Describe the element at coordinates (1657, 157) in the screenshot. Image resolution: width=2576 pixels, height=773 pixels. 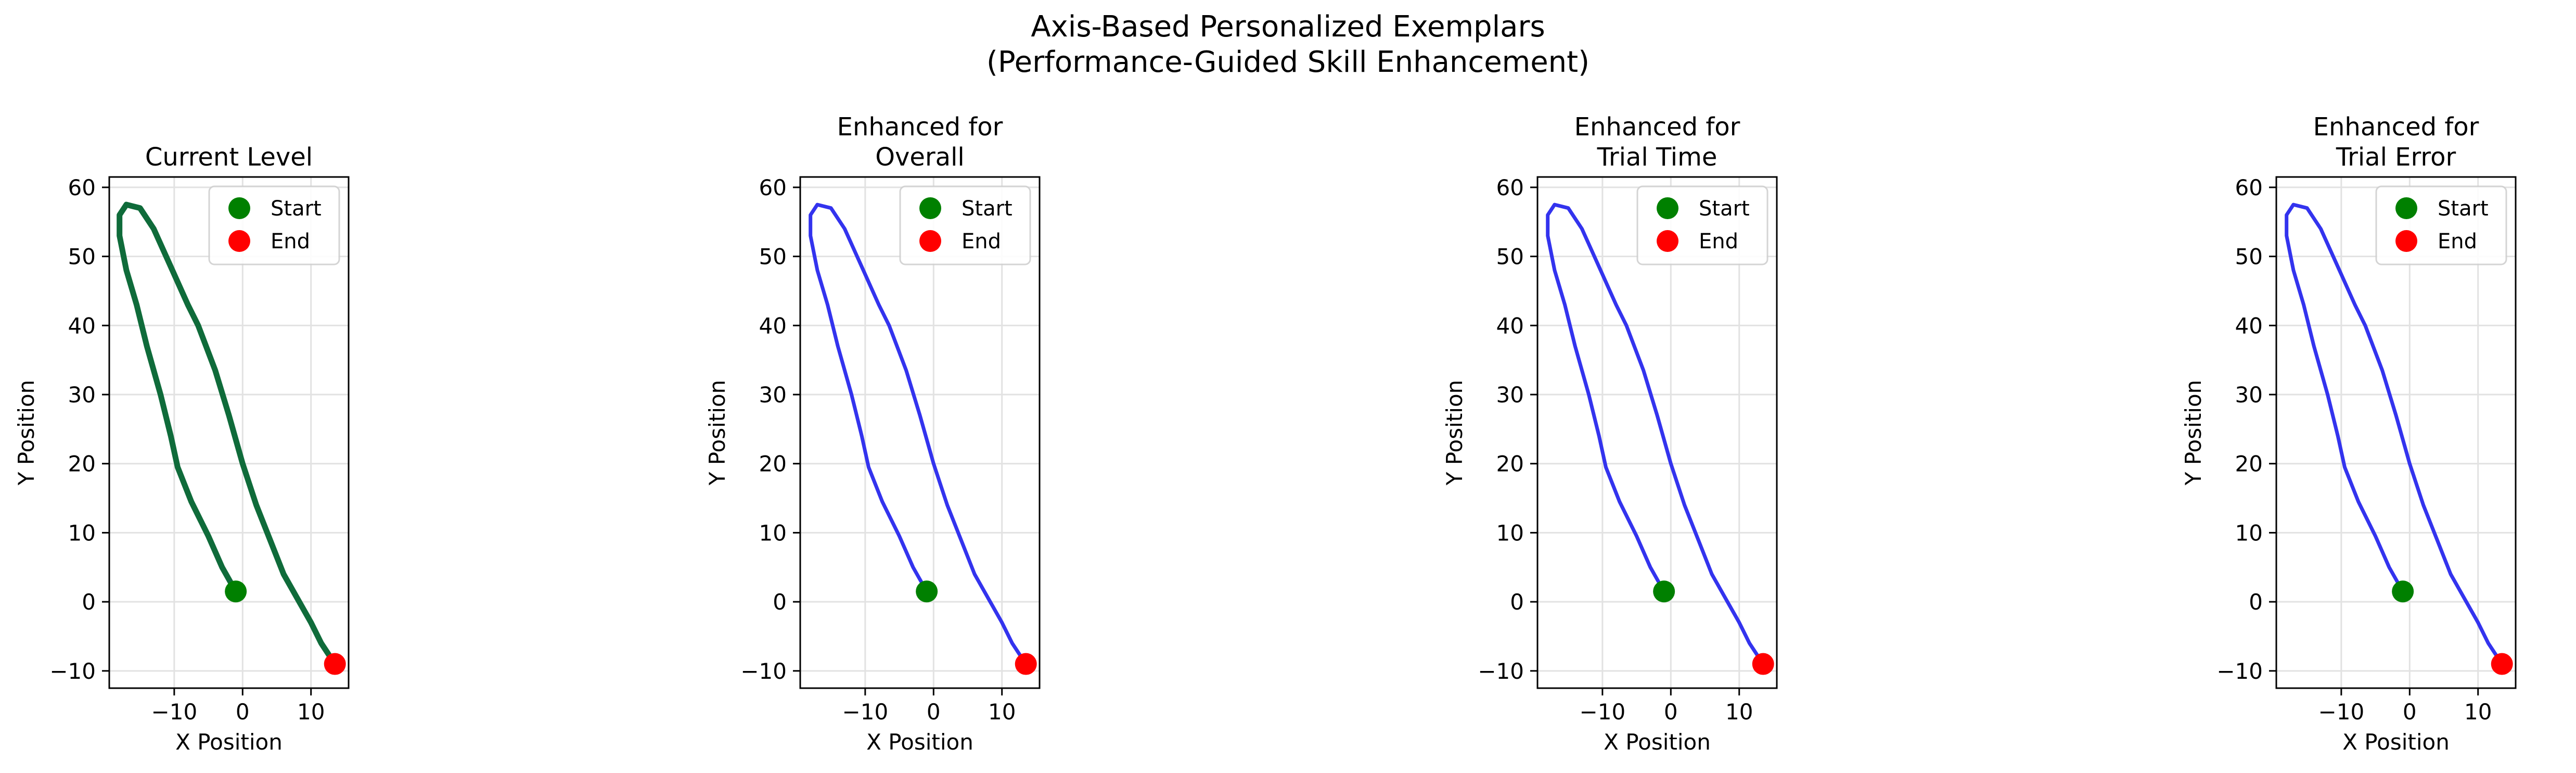
I see `panel-title-line-2: Trial Time` at that location.